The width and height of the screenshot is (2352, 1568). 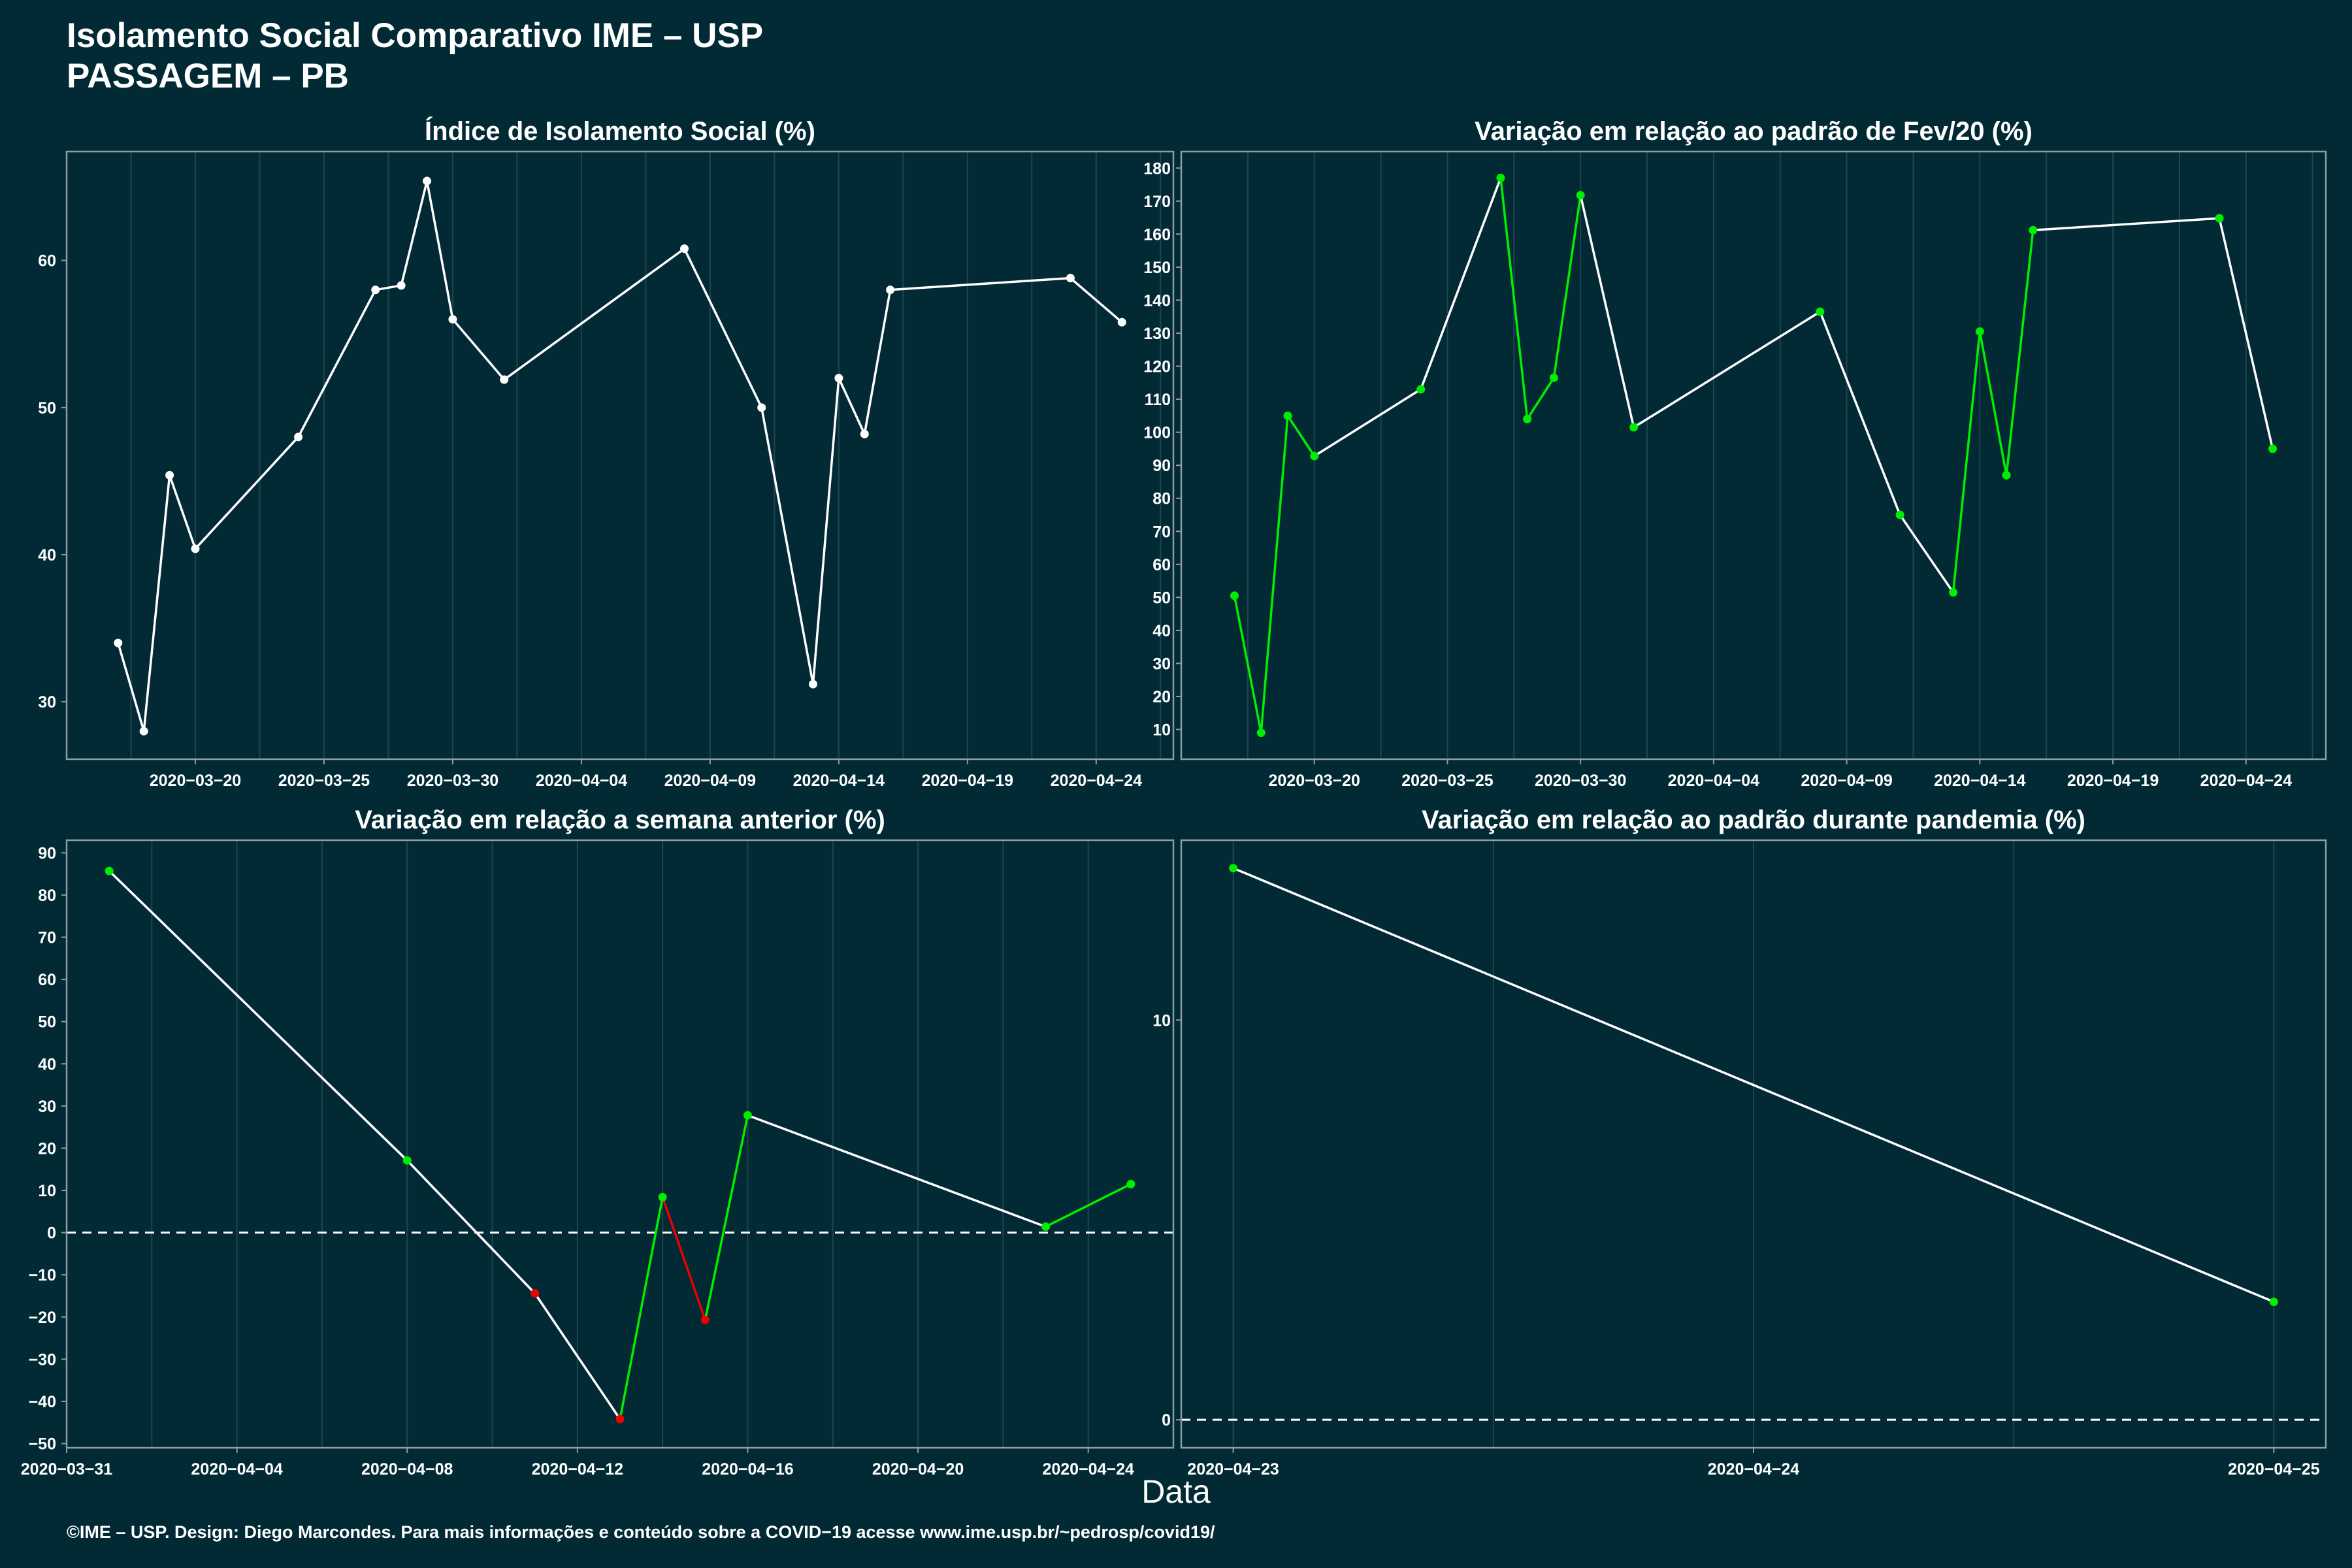 What do you see at coordinates (1157, 202) in the screenshot?
I see `y-tick-label: 170` at bounding box center [1157, 202].